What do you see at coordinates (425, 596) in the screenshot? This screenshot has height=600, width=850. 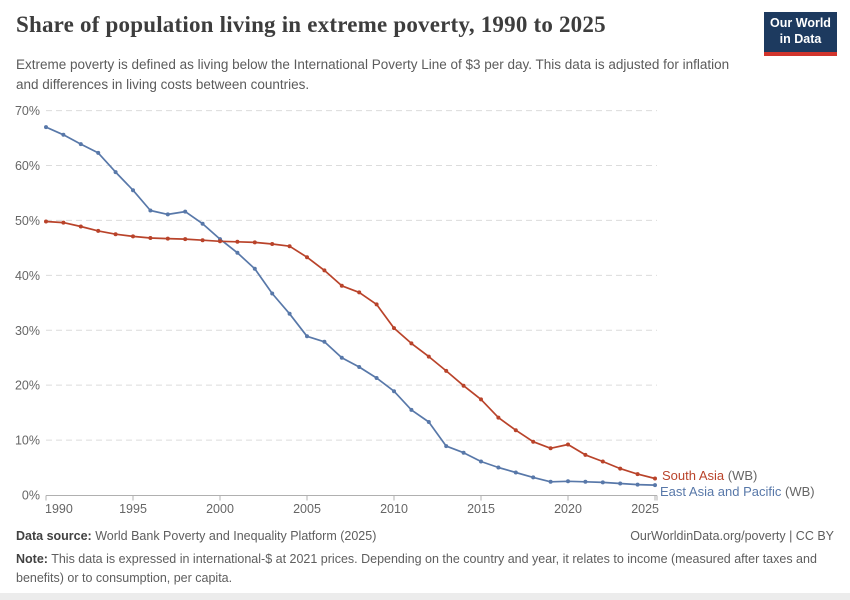 I see `page-bottom-strip` at bounding box center [425, 596].